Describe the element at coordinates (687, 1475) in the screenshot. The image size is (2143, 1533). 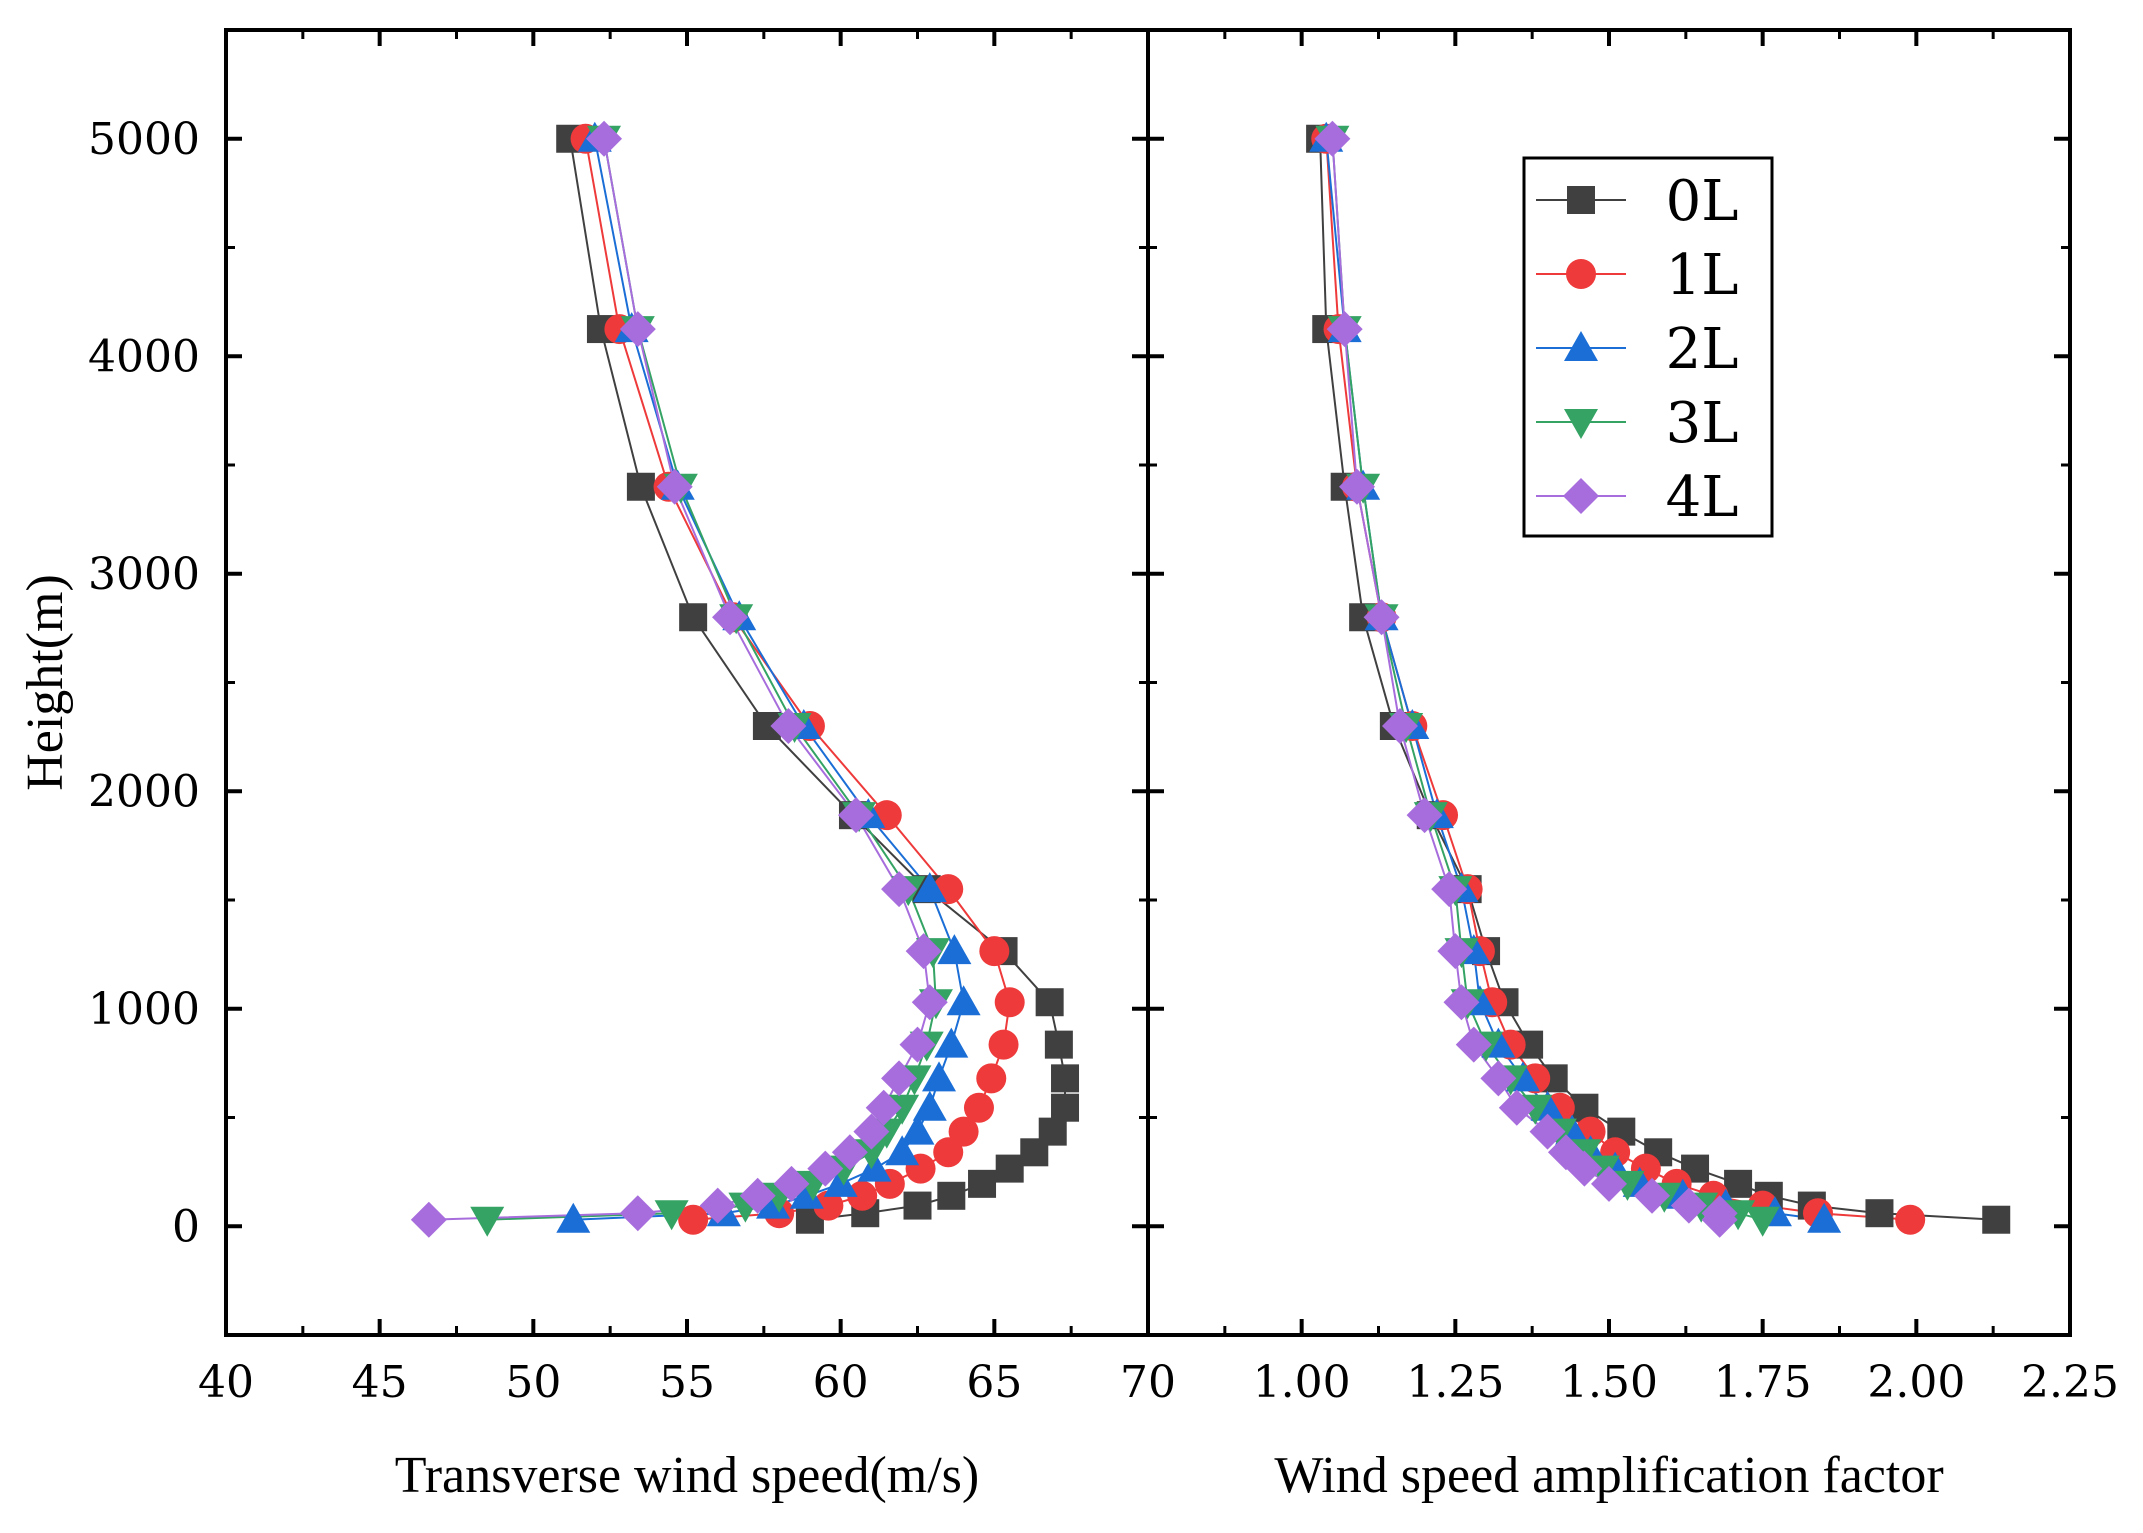
I see `x-axis-title-panel-1: Transverse wind speed(m/s)` at that location.